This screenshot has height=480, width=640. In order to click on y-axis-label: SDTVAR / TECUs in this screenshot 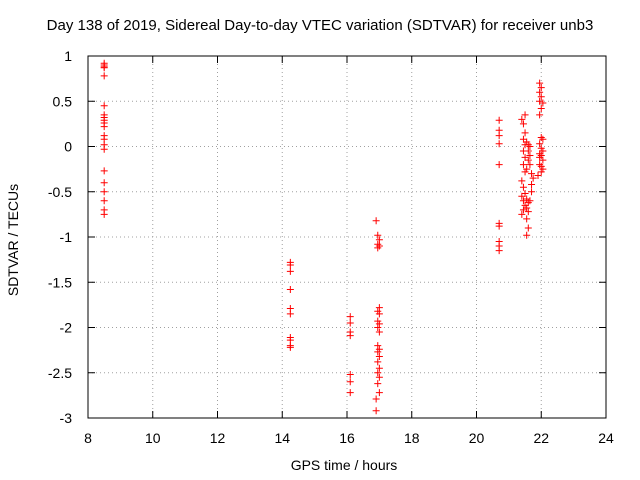, I will do `click(13, 240)`.